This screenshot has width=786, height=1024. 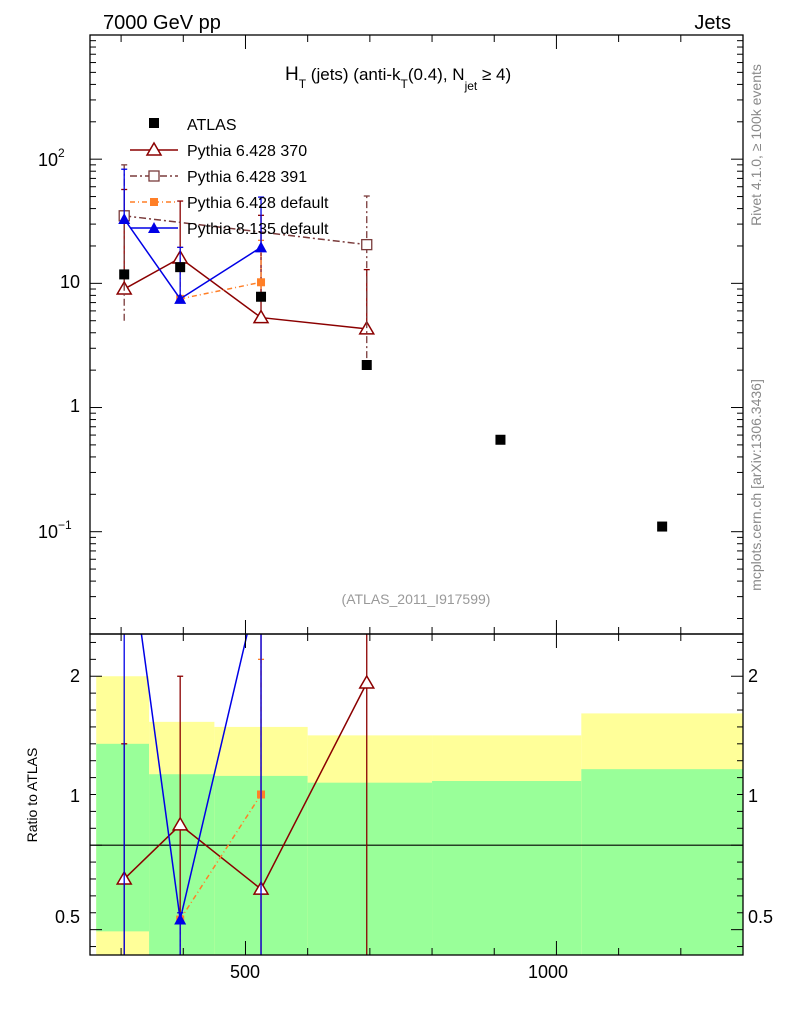 What do you see at coordinates (760, 917) in the screenshot?
I see `ratio-ytick-0.5-right: 0.5` at bounding box center [760, 917].